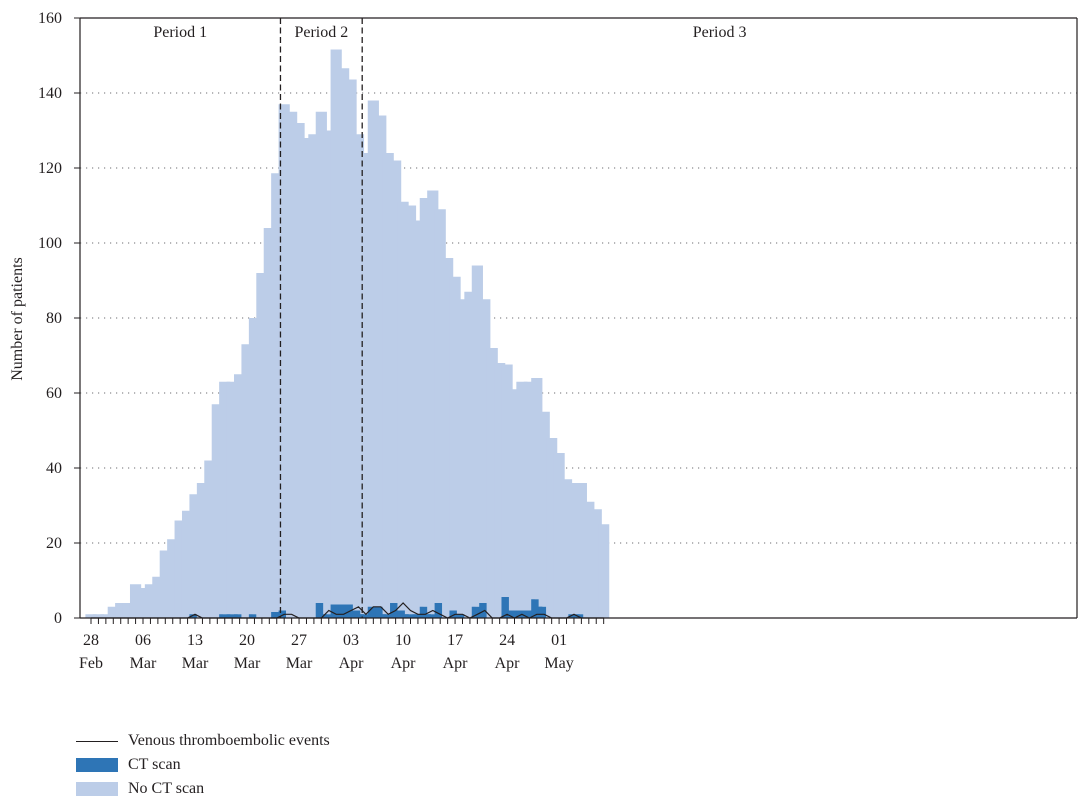 The image size is (1078, 802). Describe the element at coordinates (276, 742) in the screenshot. I see `legend-item-vte: Venous thromboembolic events` at that location.